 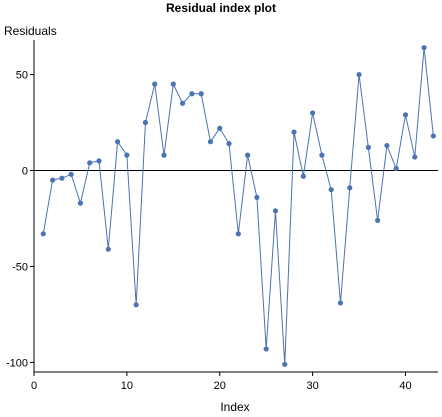 I want to click on x-tick-label: 40, so click(x=405, y=386).